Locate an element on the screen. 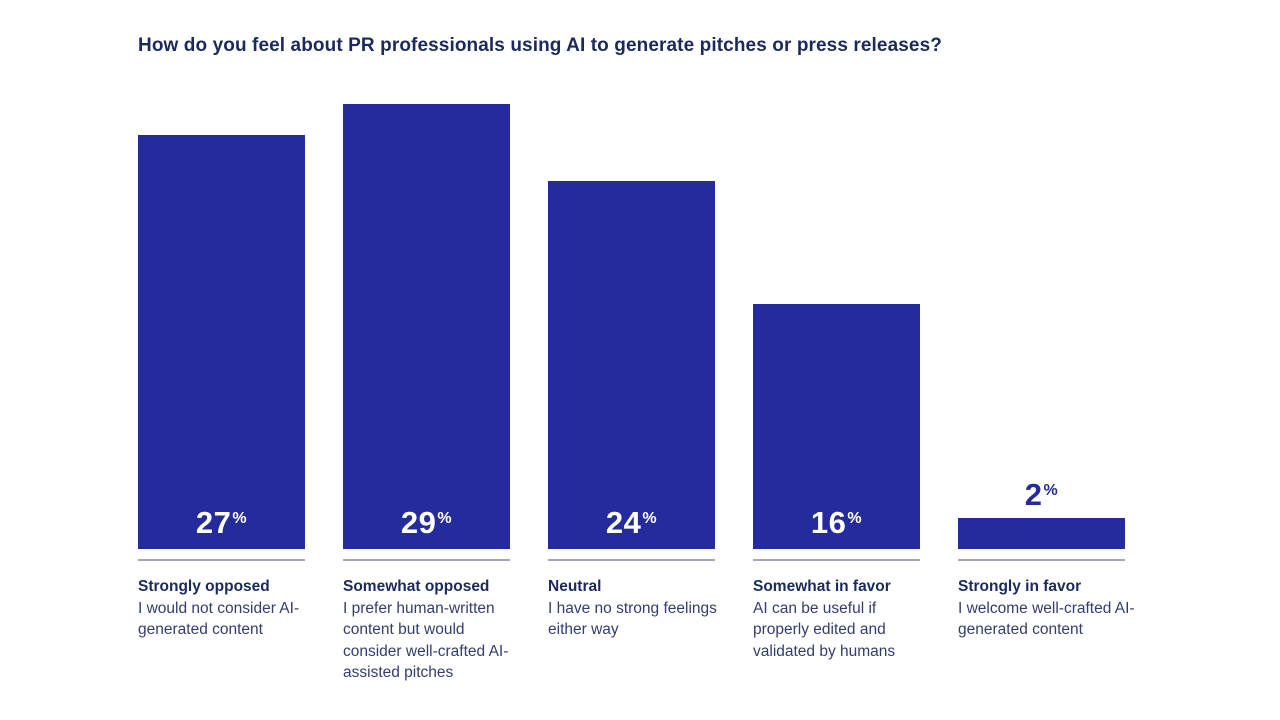 Image resolution: width=1280 pixels, height=720 pixels. bar-value-number: 29 is located at coordinates (418, 522).